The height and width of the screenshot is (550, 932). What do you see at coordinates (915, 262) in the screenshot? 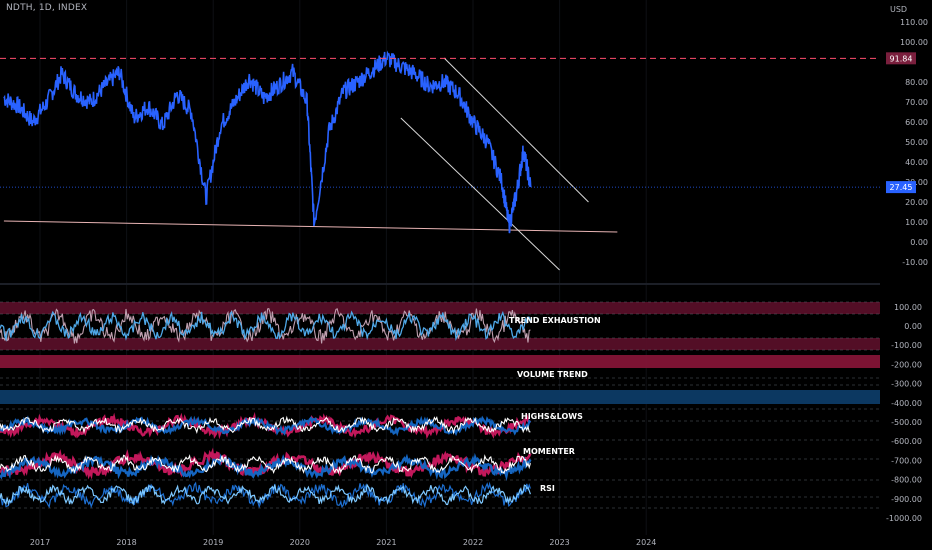
I see `price-tick-0: -10.00` at bounding box center [915, 262].